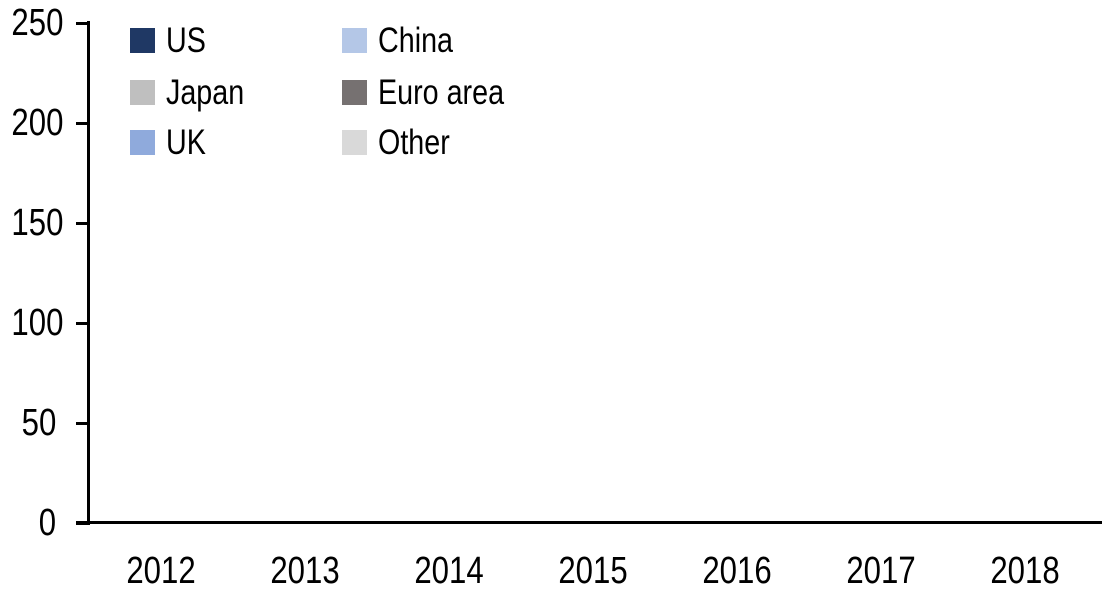  What do you see at coordinates (737, 571) in the screenshot?
I see `x-tick-label-2016: 2016` at bounding box center [737, 571].